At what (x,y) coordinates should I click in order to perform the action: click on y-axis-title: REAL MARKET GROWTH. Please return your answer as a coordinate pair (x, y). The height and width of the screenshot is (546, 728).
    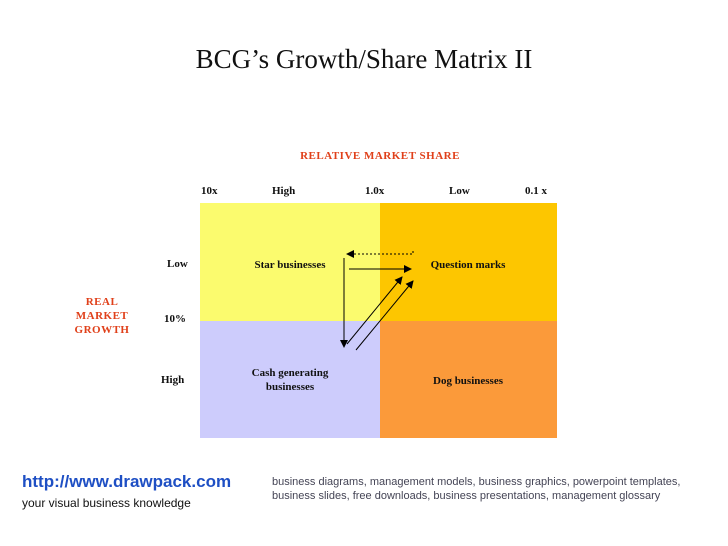
    Looking at the image, I should click on (102, 316).